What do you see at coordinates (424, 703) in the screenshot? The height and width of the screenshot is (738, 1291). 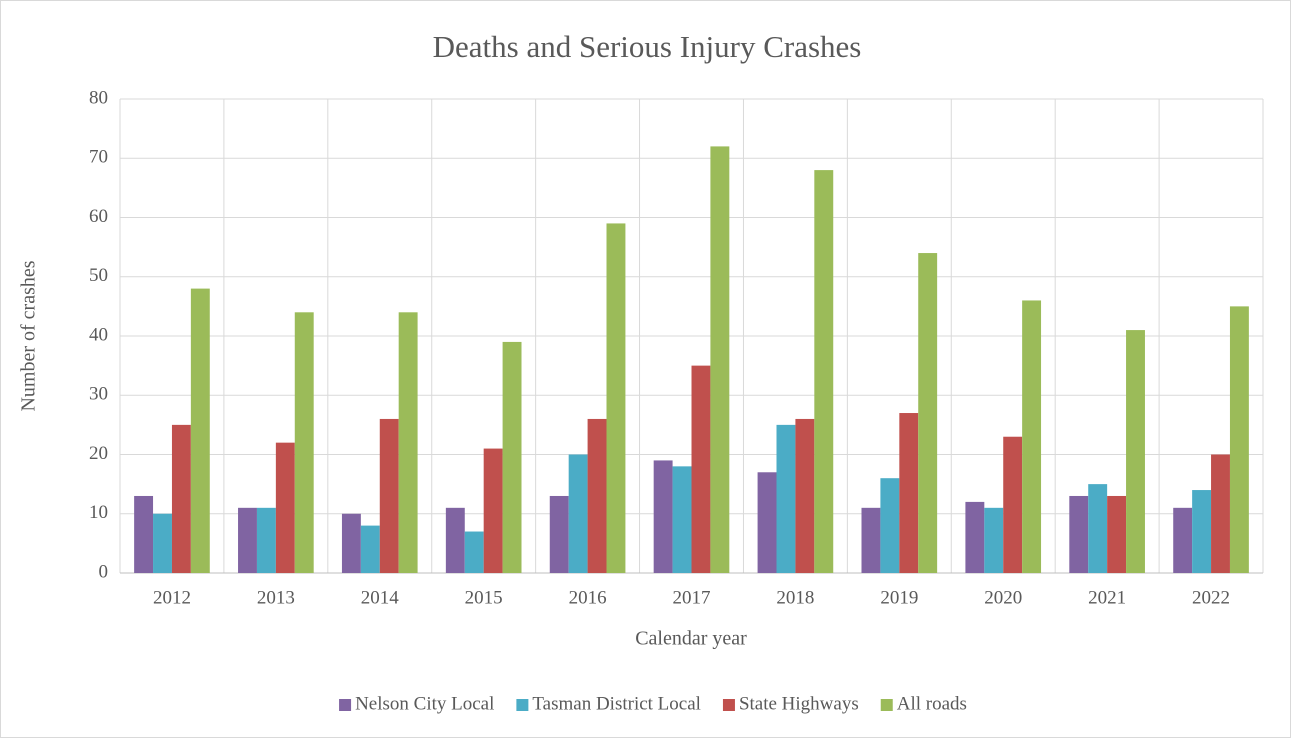 I see `legend-label: Nelson City Local` at bounding box center [424, 703].